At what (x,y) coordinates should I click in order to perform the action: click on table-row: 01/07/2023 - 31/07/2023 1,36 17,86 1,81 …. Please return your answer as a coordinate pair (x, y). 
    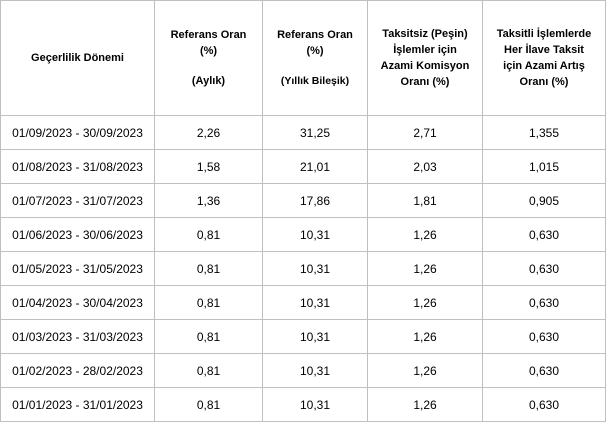
    Looking at the image, I should click on (303, 200).